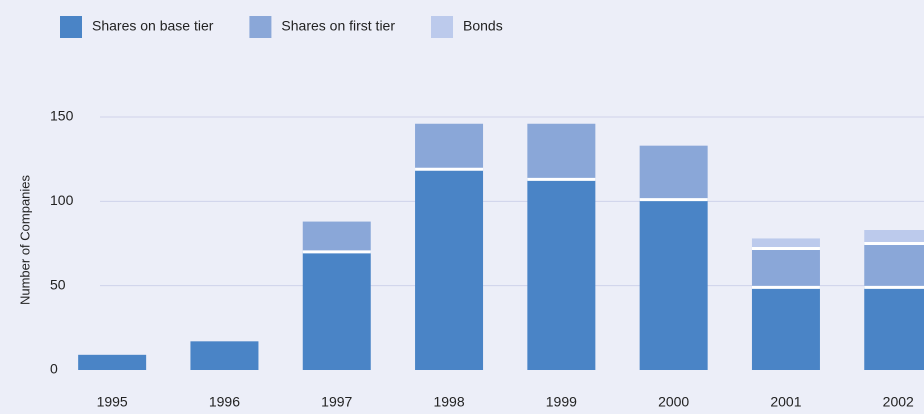  I want to click on x-tick-label: 1997, so click(336, 402).